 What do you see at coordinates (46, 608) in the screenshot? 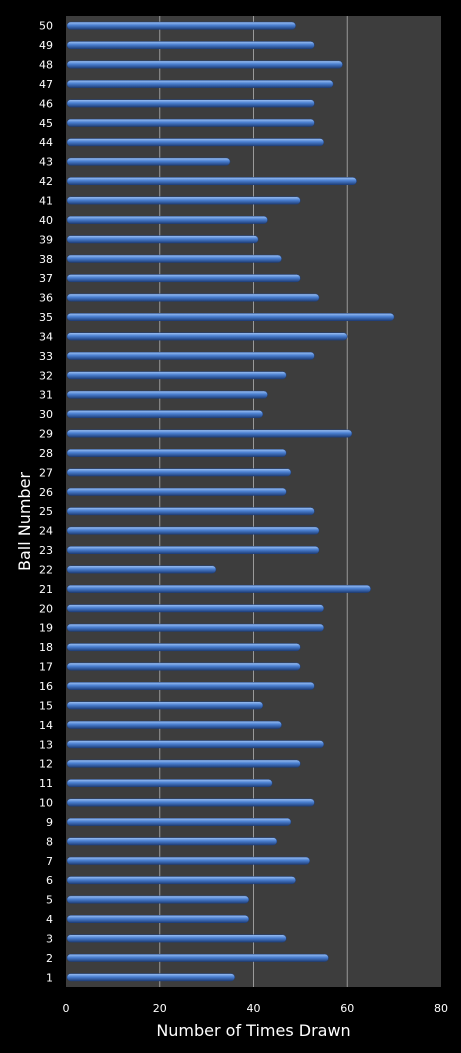
I see `y-tick-label: 20` at bounding box center [46, 608].